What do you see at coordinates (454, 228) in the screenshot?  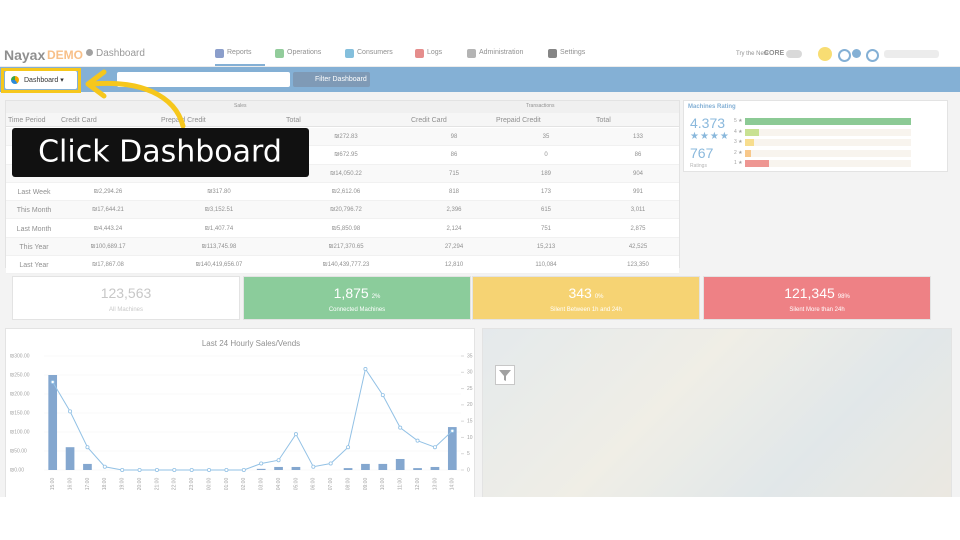 I see `table-cell: 2,124` at bounding box center [454, 228].